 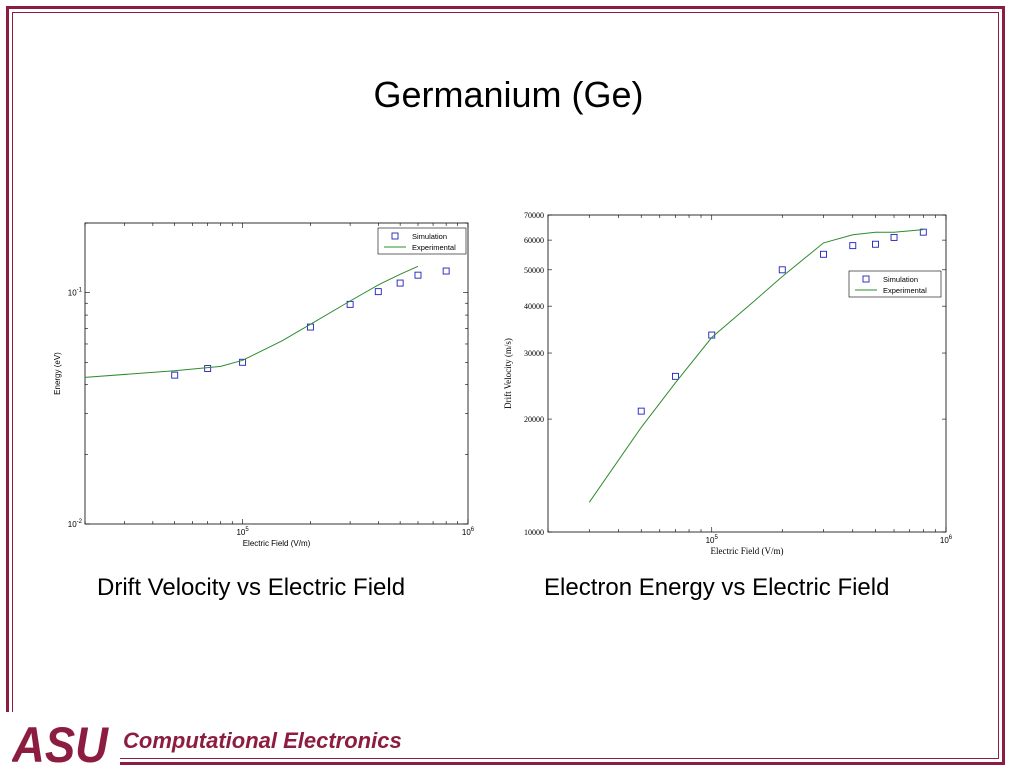 What do you see at coordinates (75, 524) in the screenshot?
I see `y-tick-label: 10⁻²` at bounding box center [75, 524].